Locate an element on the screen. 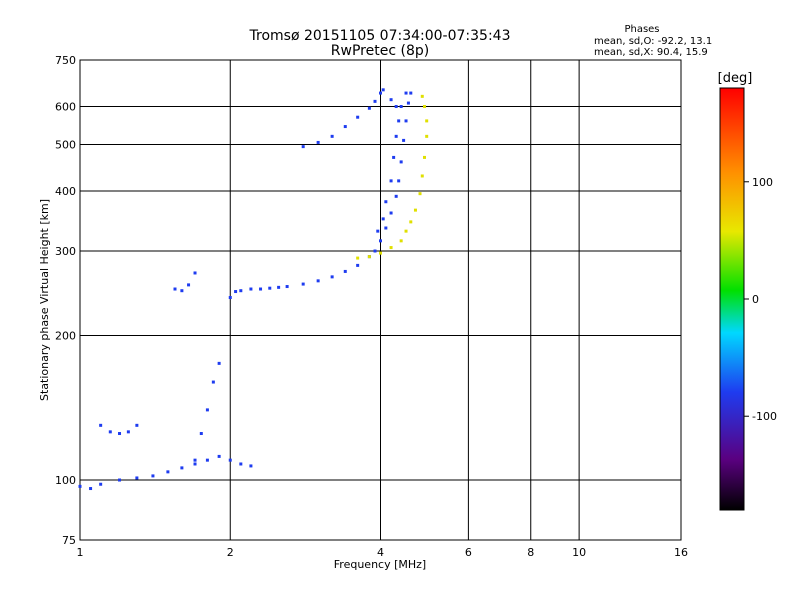 This screenshot has width=800, height=600. chart-subtitle: RwPretec (8p) is located at coordinates (380, 51).